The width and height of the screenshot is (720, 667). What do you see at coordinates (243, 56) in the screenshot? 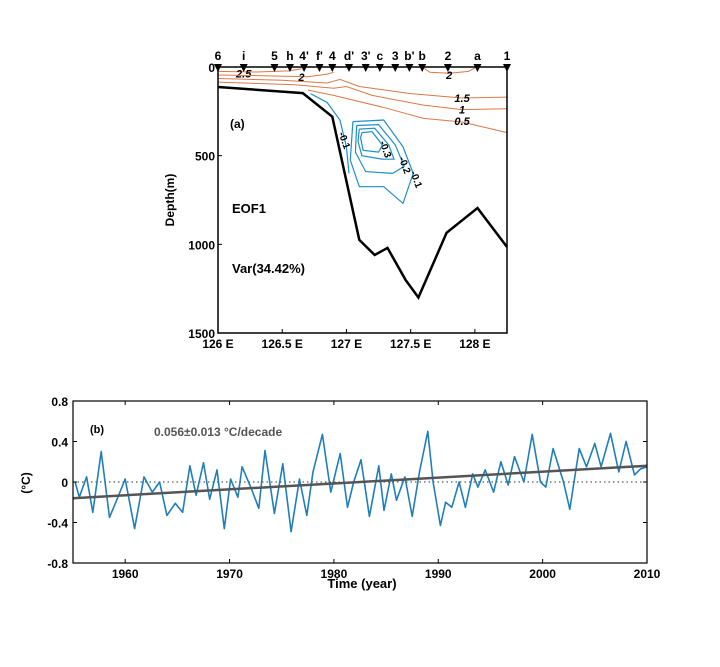
I see `station-label: i` at bounding box center [243, 56].